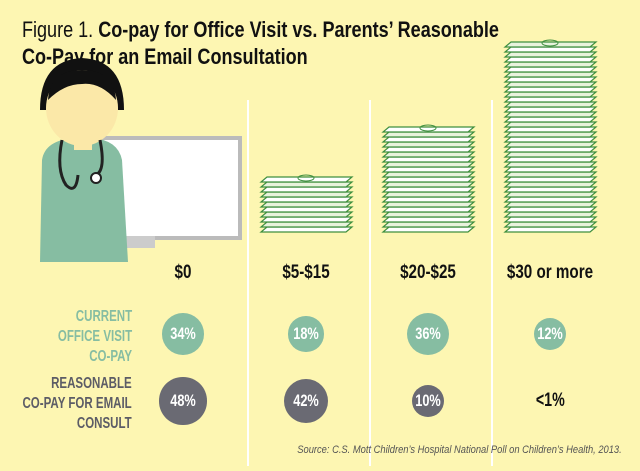 Image resolution: width=640 pixels, height=471 pixels. I want to click on bubble-label: 10%, so click(428, 400).